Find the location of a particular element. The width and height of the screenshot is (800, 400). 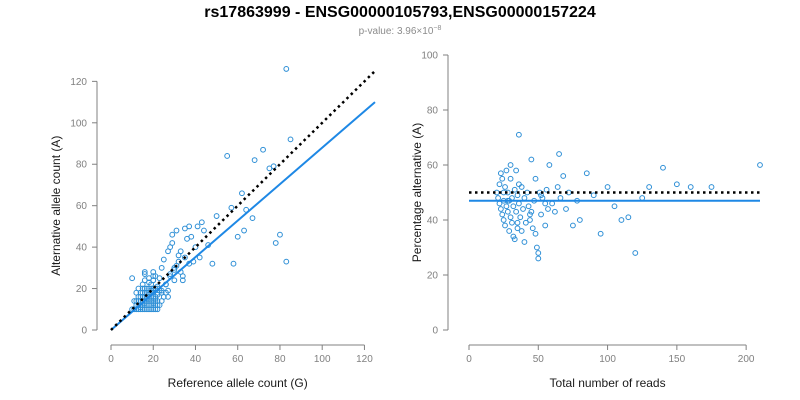

y-tick-label: 40 is located at coordinates (82, 248).